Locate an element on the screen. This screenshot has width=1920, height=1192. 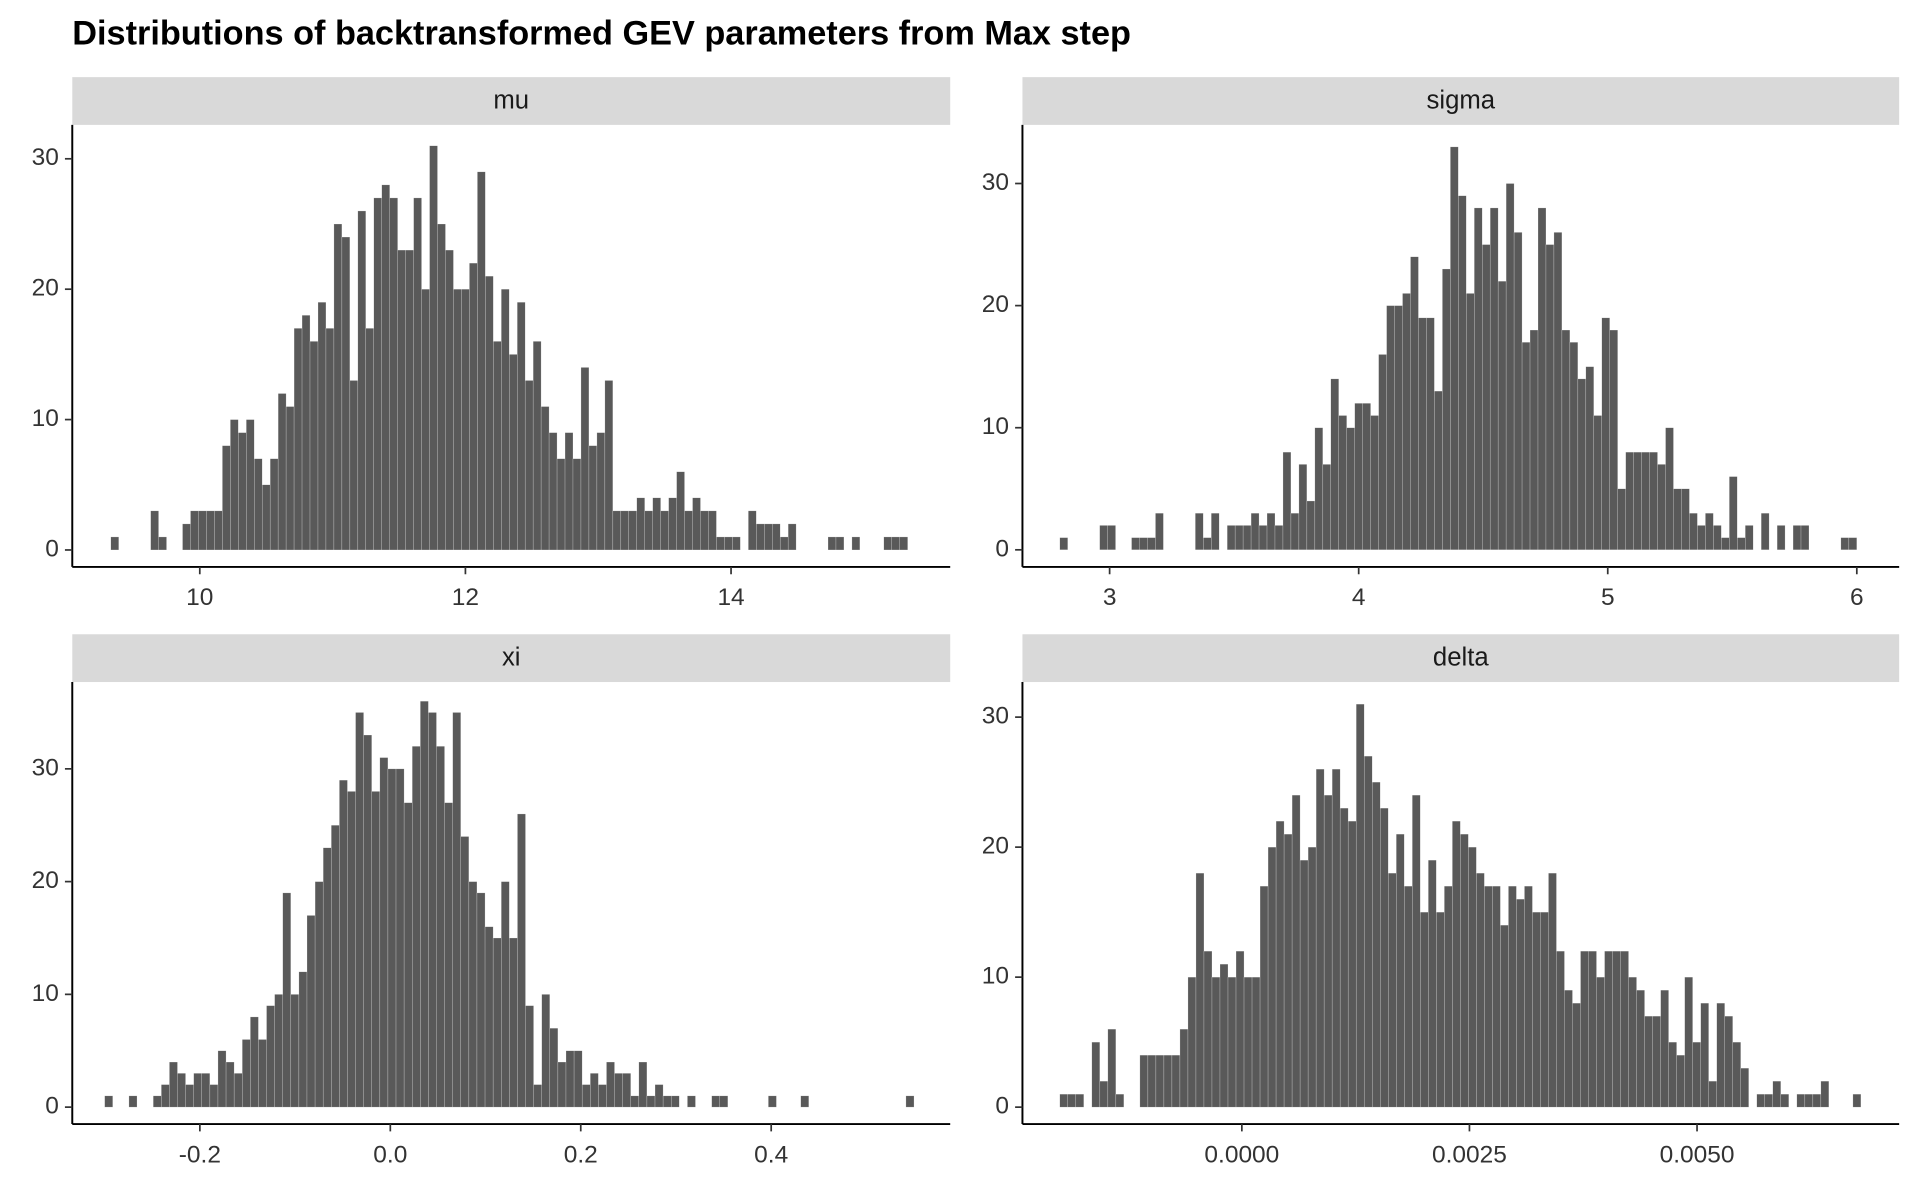
x-tick-label: 14 is located at coordinates (730, 597).